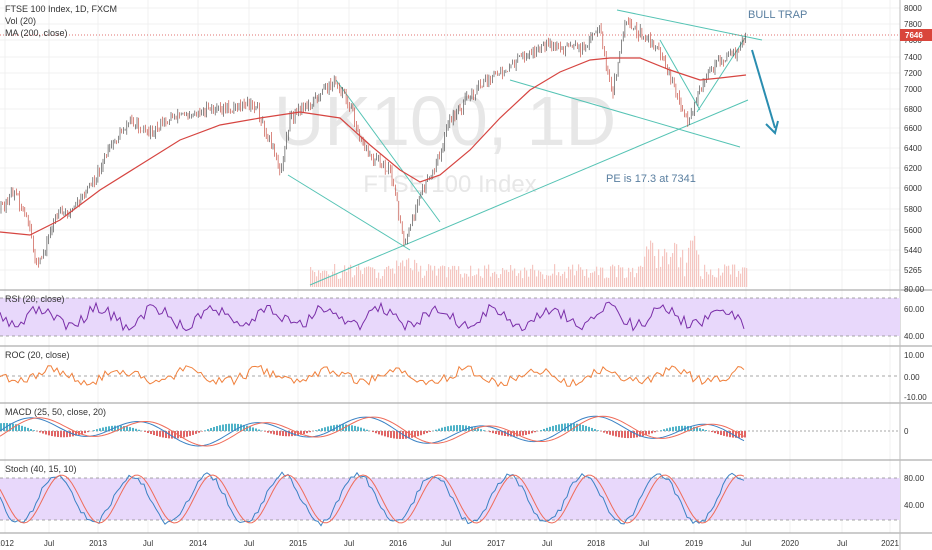 The height and width of the screenshot is (550, 932). I want to click on time-tick: 2018, so click(596, 543).